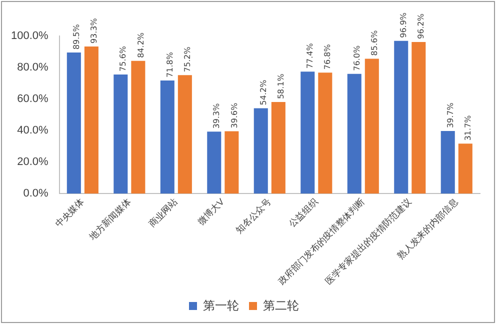  Describe the element at coordinates (217, 115) in the screenshot. I see `data-label: 39.3%` at that location.